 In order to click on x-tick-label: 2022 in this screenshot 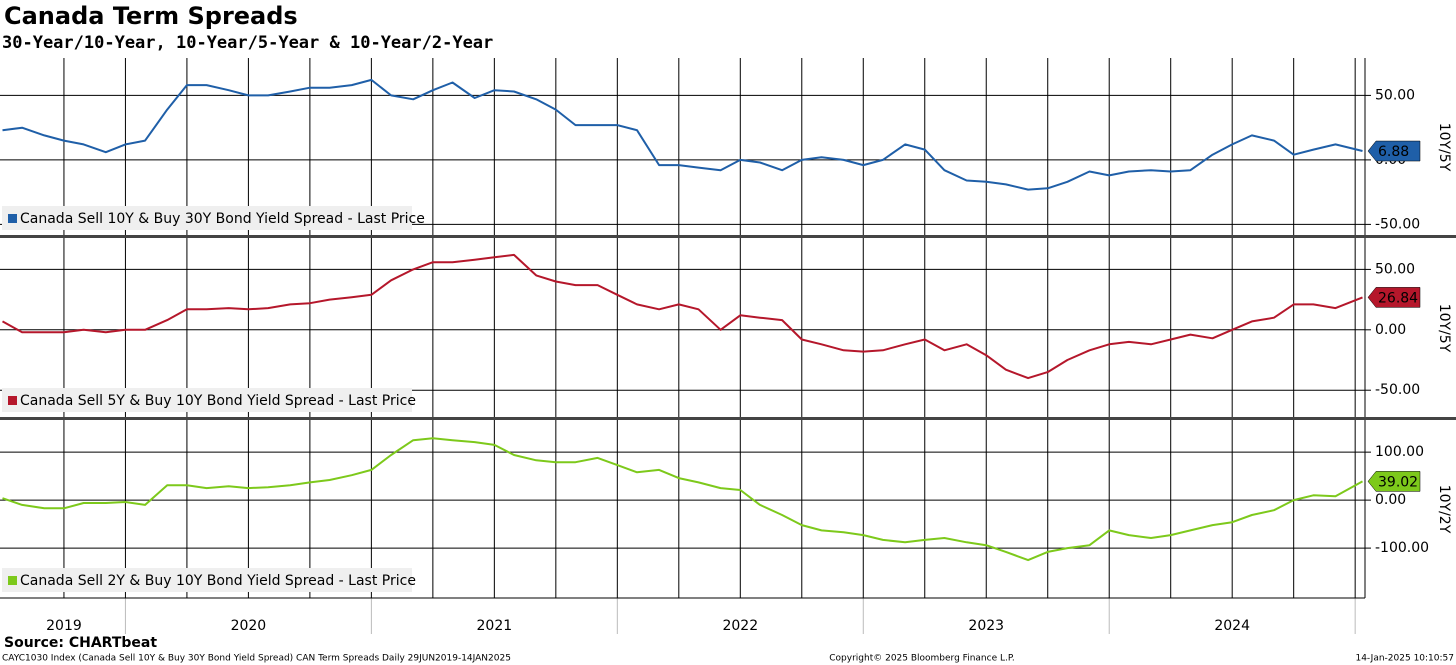, I will do `click(740, 626)`.